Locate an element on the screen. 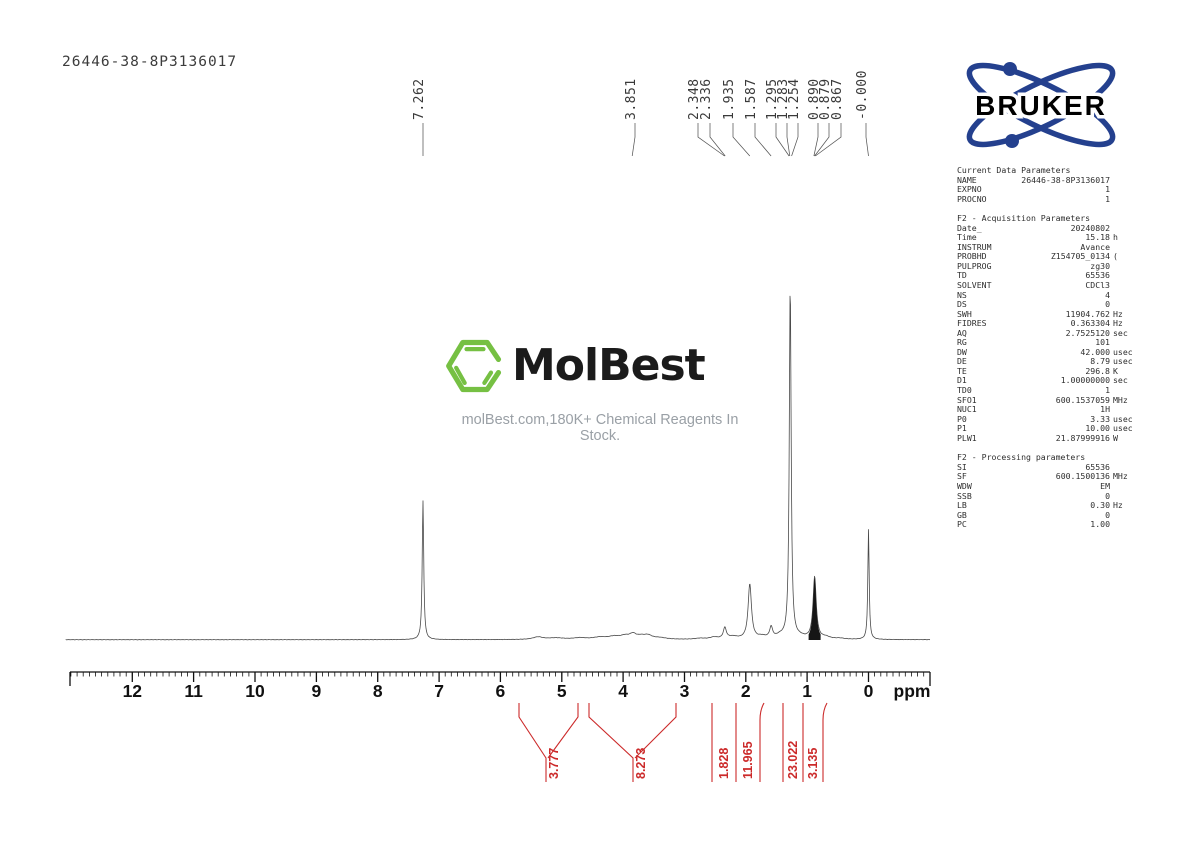  axis-tick-label: 8 is located at coordinates (378, 691).